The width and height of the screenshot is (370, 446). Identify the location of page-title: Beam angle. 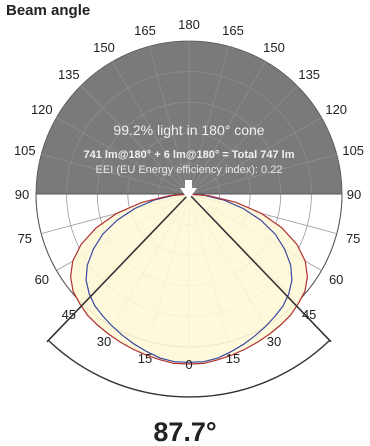
(48, 10).